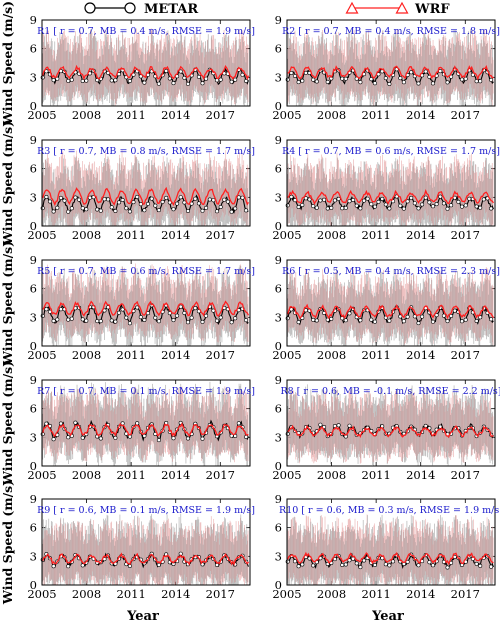 This screenshot has width=500, height=626. Describe the element at coordinates (278, 289) in the screenshot. I see `y-tick-label: 6` at that location.